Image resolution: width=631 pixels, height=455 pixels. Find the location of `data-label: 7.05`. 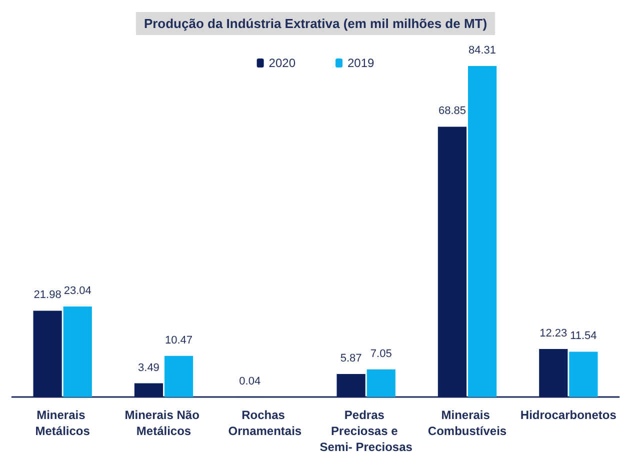

data-label: 7.05 is located at coordinates (381, 354).